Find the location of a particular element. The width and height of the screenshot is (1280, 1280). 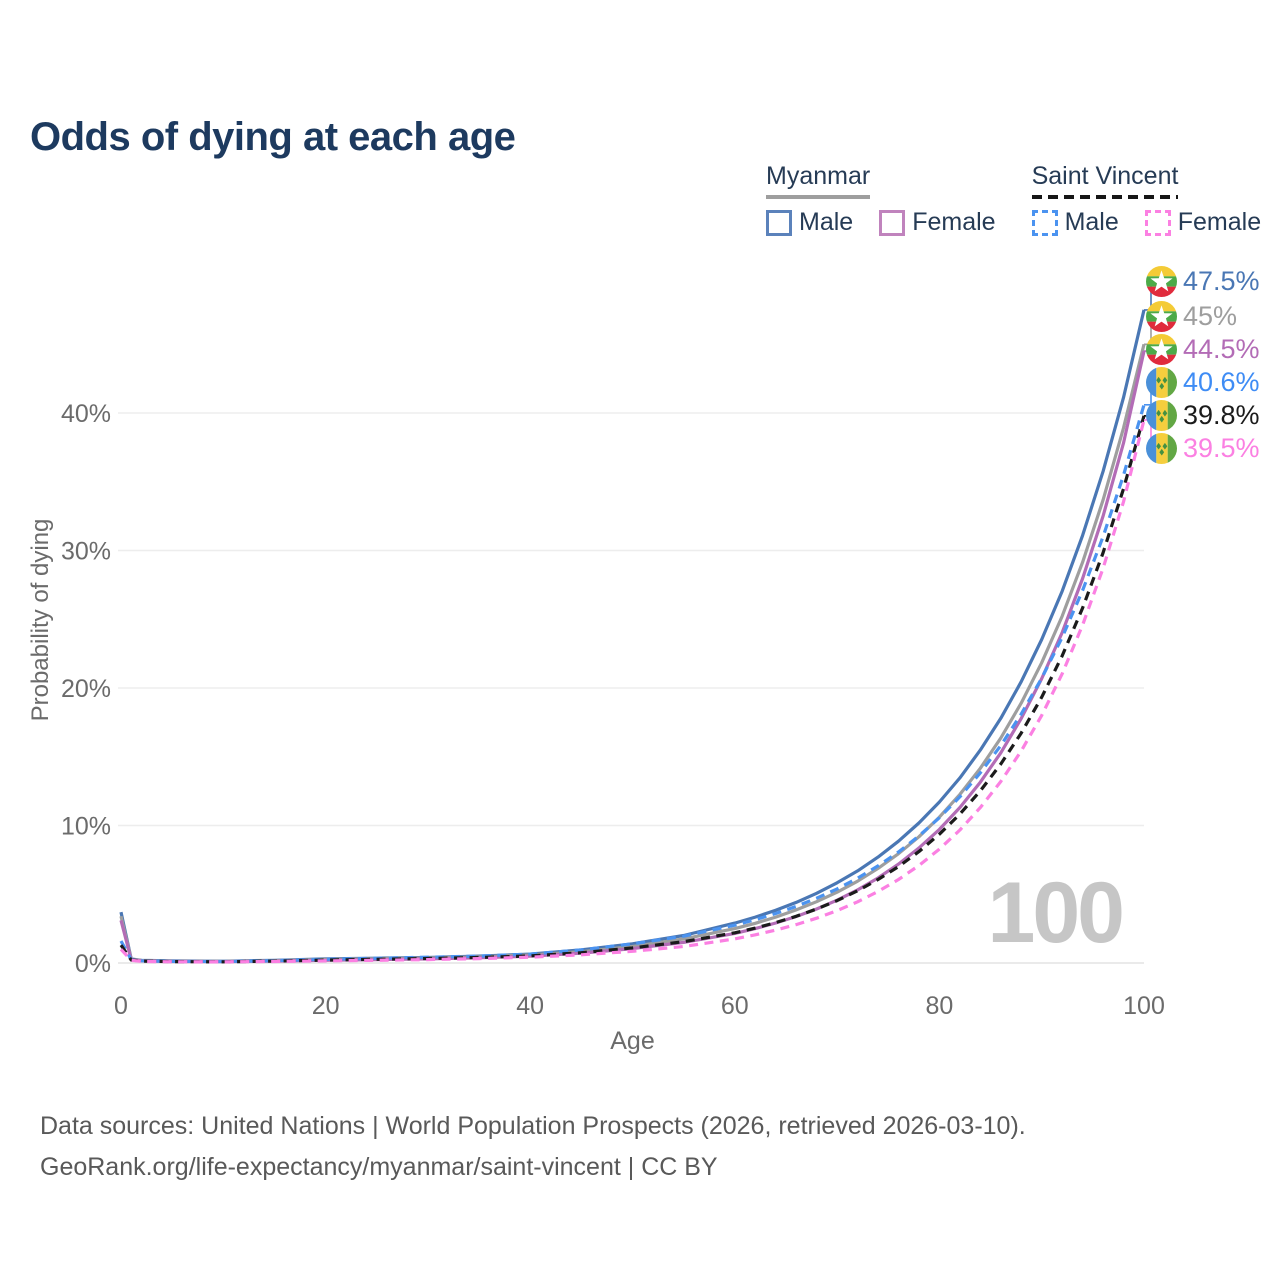

y-tick-40%: 40% is located at coordinates (86, 414).